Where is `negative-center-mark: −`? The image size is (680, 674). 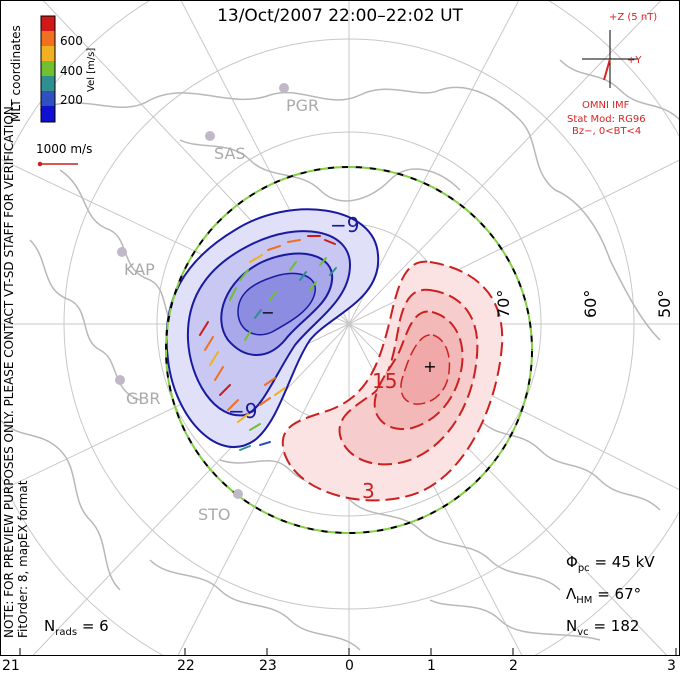 negative-center-mark: − is located at coordinates (267, 312).